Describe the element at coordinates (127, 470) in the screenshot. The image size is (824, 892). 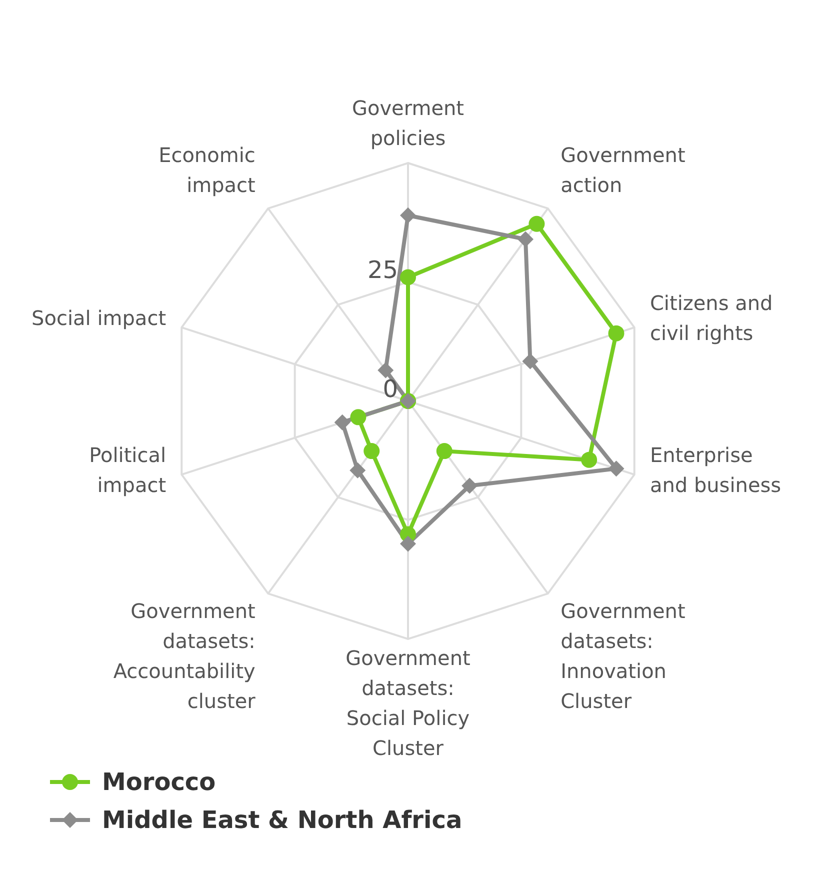
I see `spoke-label: Political impact` at that location.